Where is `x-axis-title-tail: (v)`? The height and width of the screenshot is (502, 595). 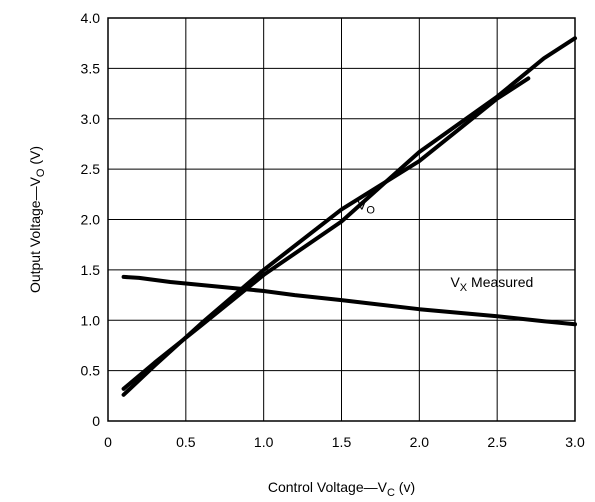
x-axis-title-tail: (v) is located at coordinates (405, 487).